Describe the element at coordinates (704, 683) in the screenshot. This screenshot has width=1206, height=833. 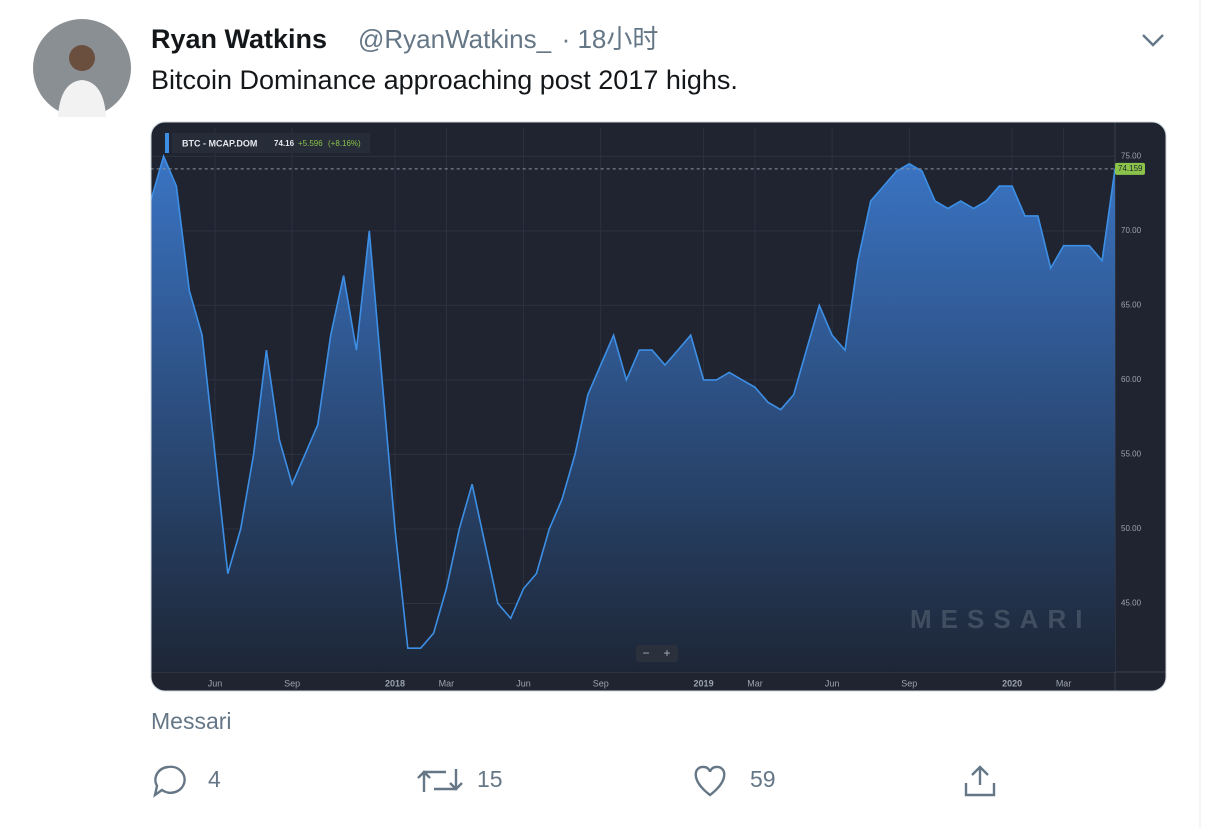
I see `x-tick-label: 2019` at that location.